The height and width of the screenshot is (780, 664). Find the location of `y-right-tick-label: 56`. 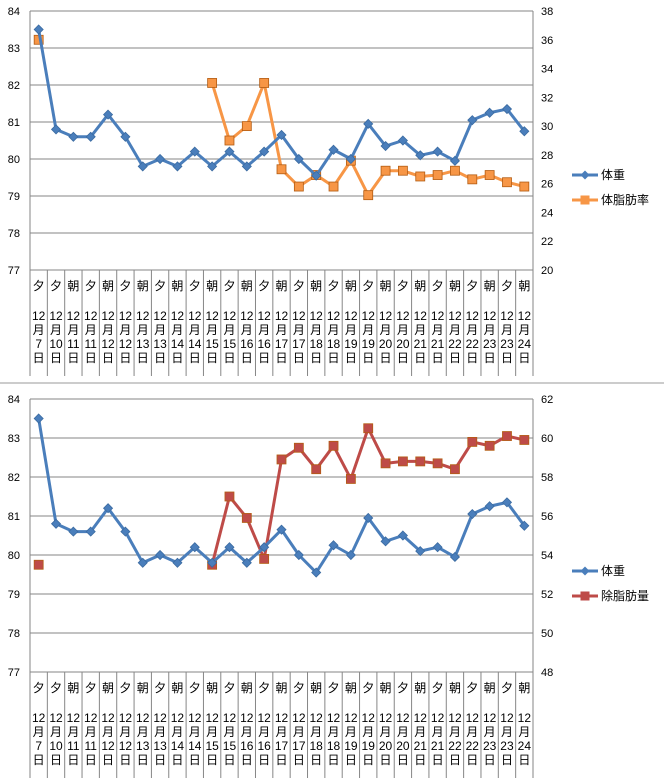

y-right-tick-label: 56 is located at coordinates (547, 517).